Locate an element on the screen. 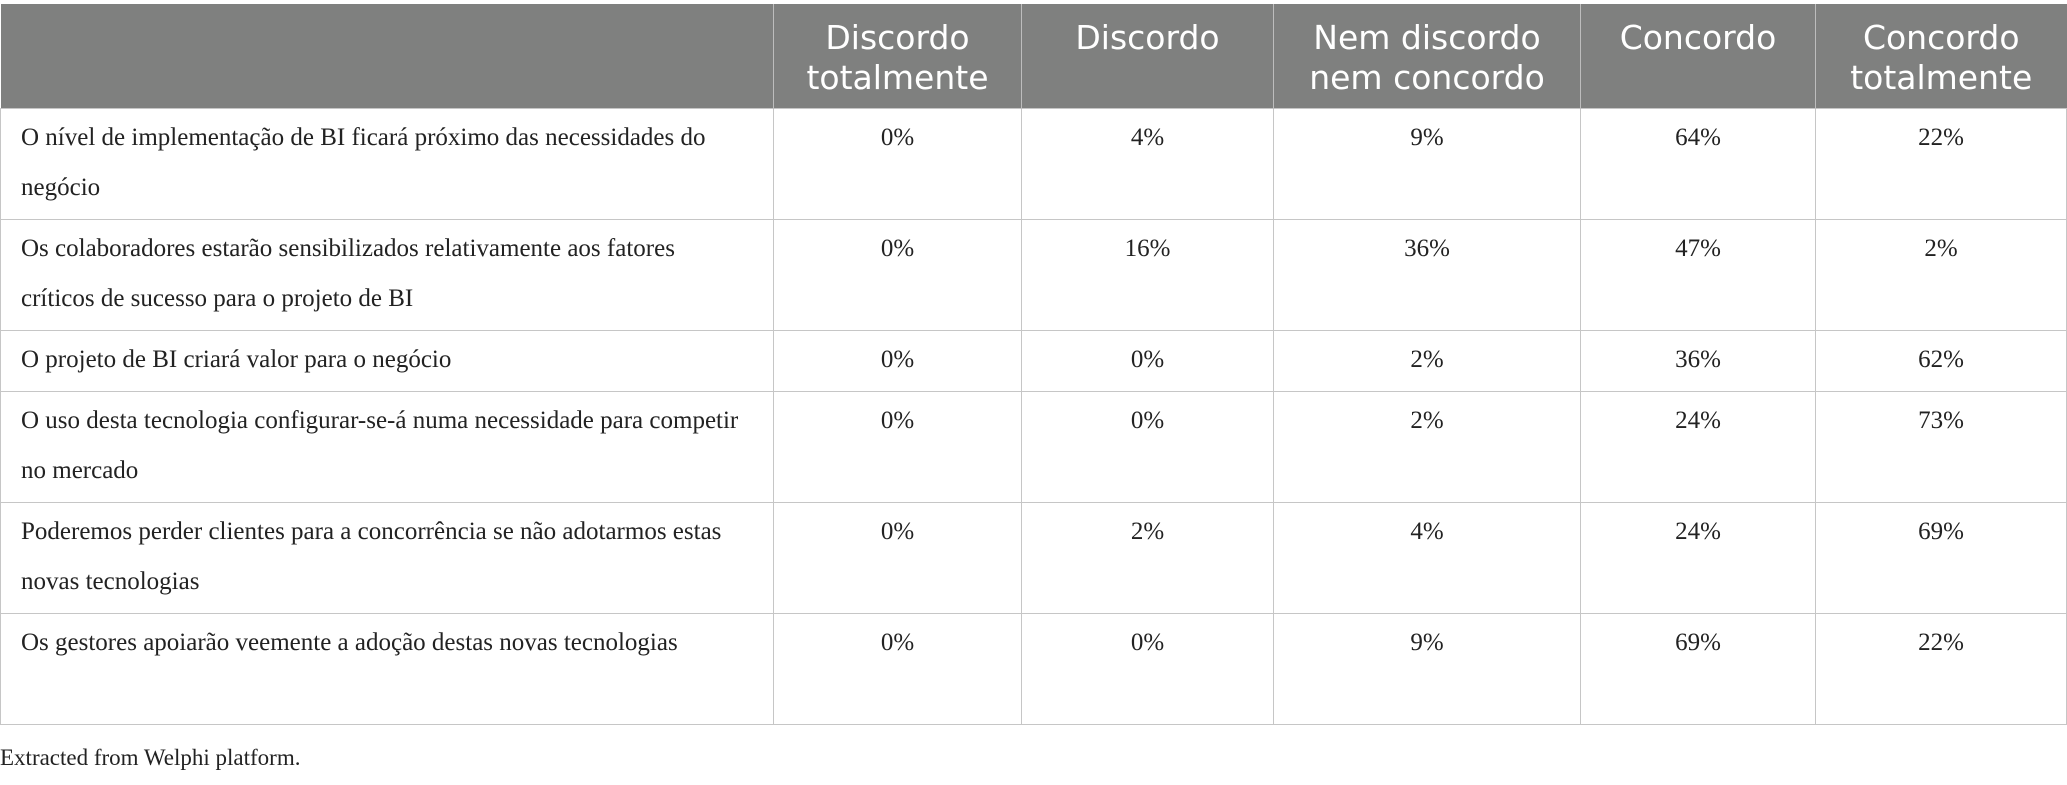 The width and height of the screenshot is (2067, 785). value-cell: 73% is located at coordinates (1941, 447).